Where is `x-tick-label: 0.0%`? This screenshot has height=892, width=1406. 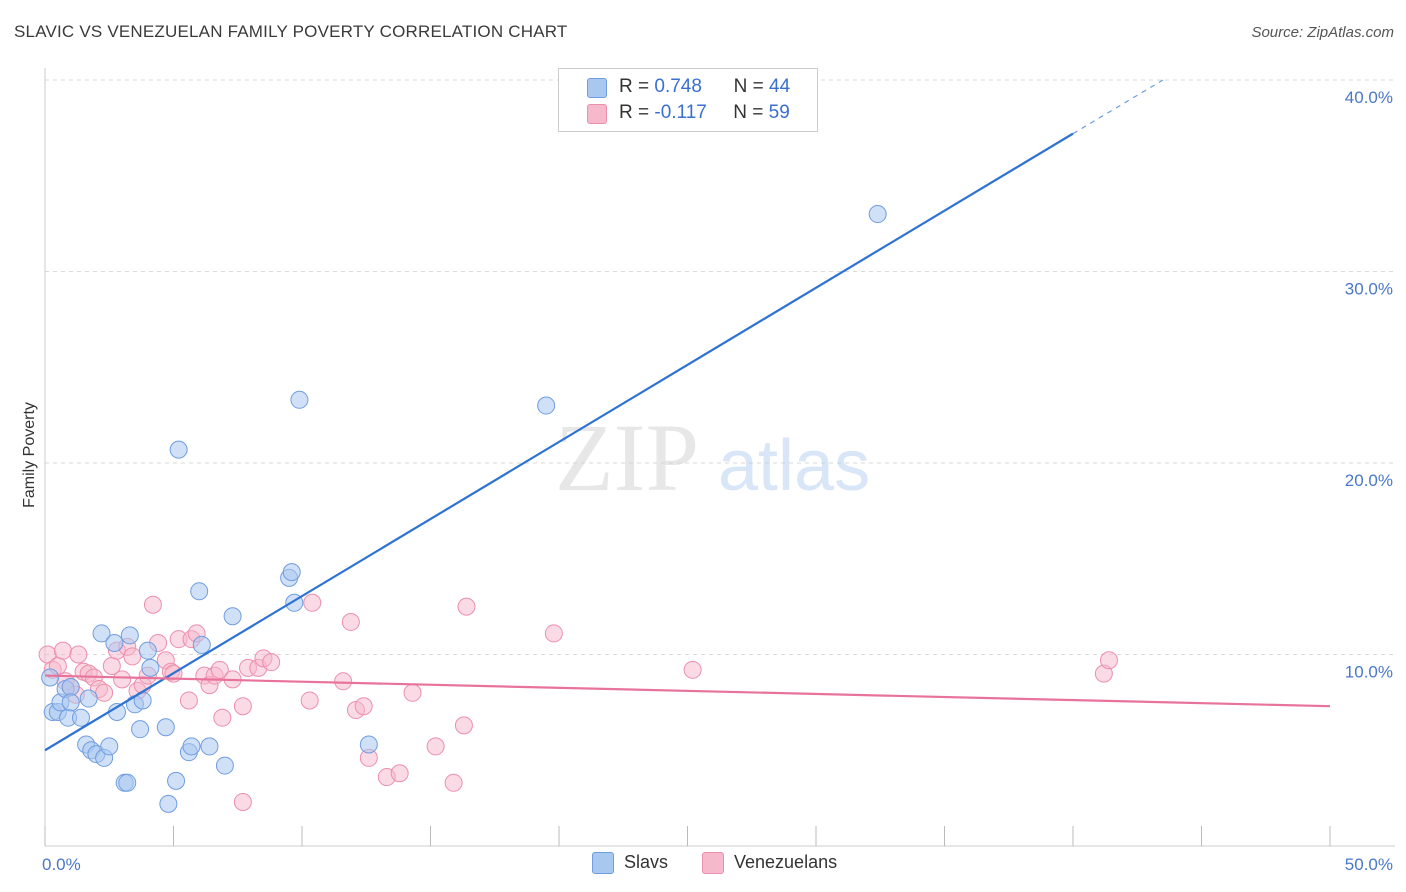 x-tick-label: 0.0% is located at coordinates (61, 864).